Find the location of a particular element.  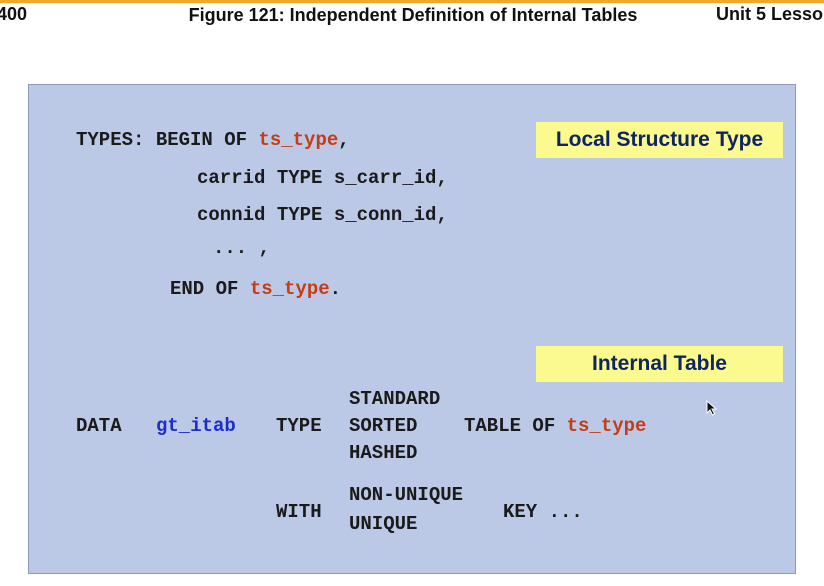

carrid-line: carrid TYPE s_carr_id, is located at coordinates (322, 178).